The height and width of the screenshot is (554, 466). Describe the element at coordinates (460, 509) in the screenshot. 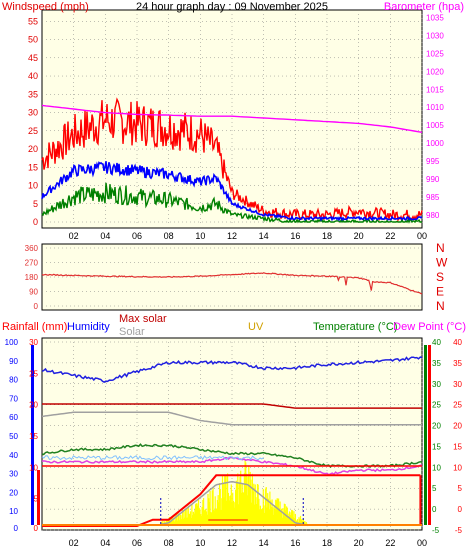

I see `dewpoint-tick: 0` at that location.